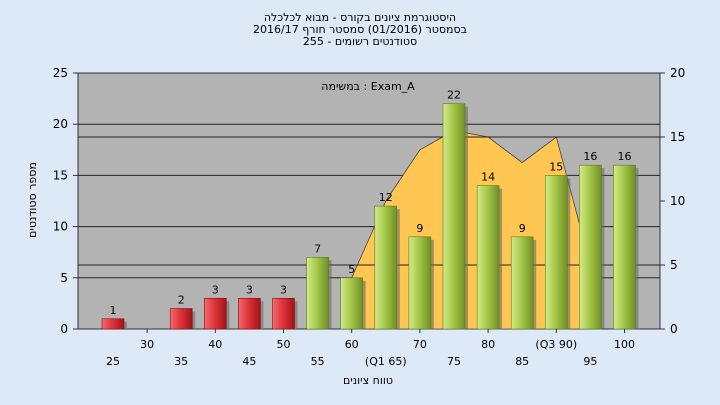 Image resolution: width=720 pixels, height=405 pixels. What do you see at coordinates (181, 361) in the screenshot?
I see `x-tick-label-row2-1: 35` at bounding box center [181, 361].